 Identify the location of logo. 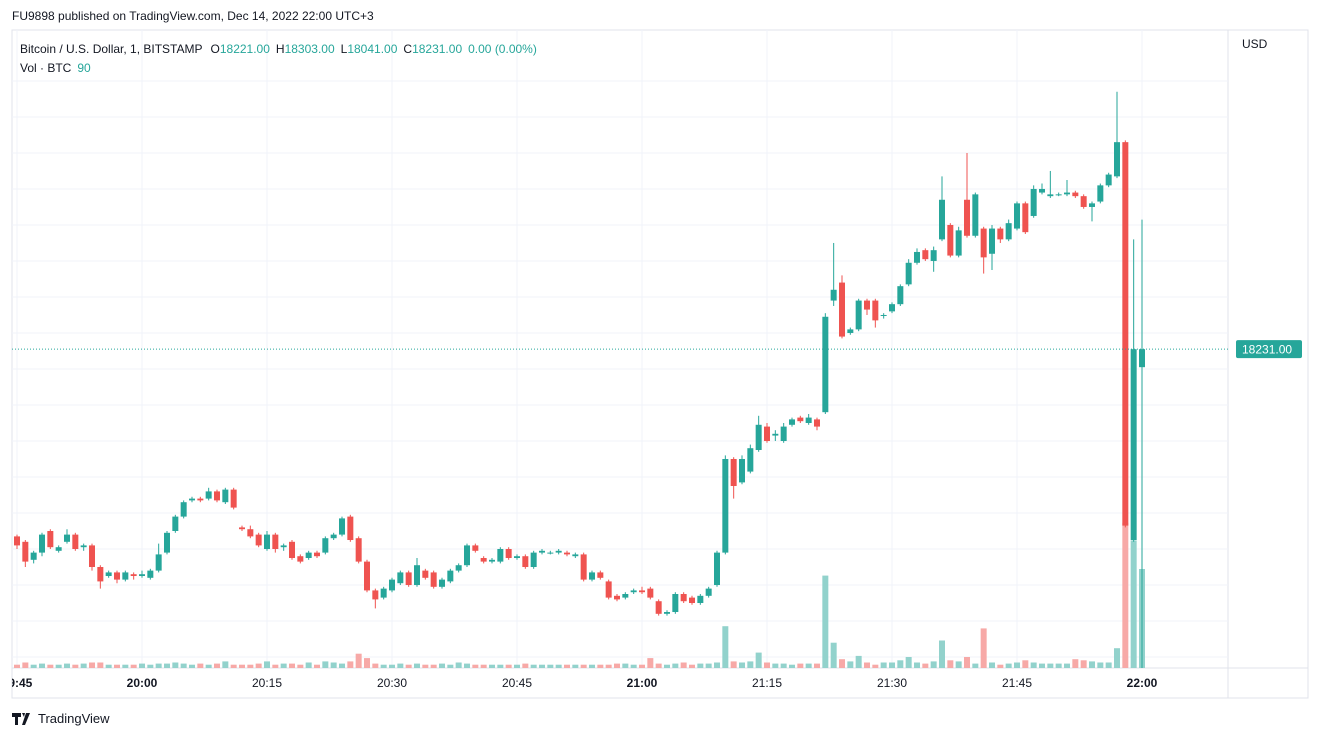
(21, 718).